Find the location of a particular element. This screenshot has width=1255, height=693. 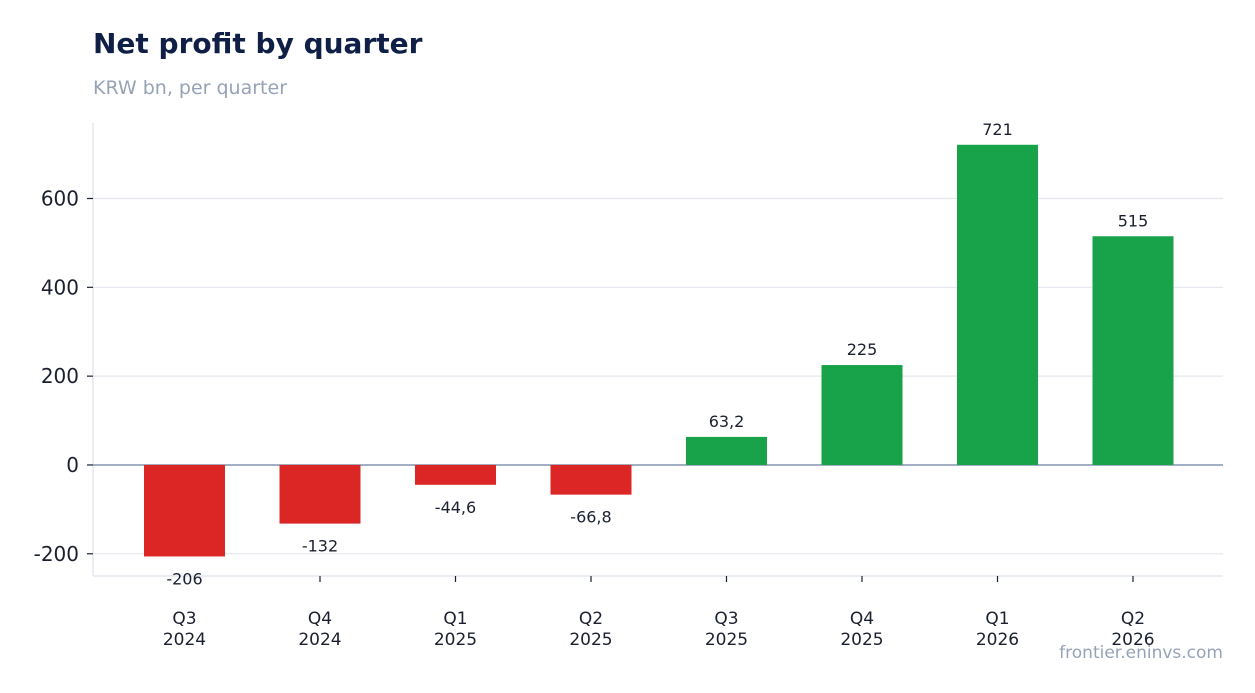

bar-q2-2025 is located at coordinates (591, 479).